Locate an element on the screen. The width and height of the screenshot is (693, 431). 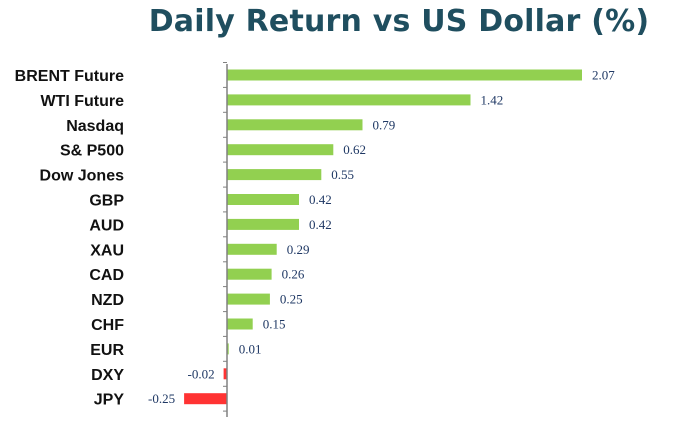
category-label: XAU is located at coordinates (107, 250).